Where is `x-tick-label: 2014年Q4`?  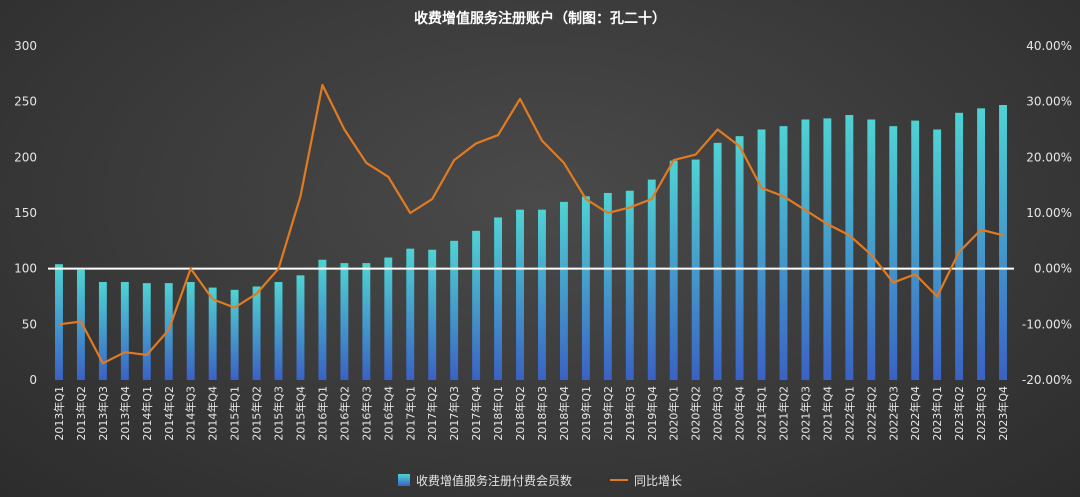
x-tick-label: 2014年Q4 is located at coordinates (213, 413).